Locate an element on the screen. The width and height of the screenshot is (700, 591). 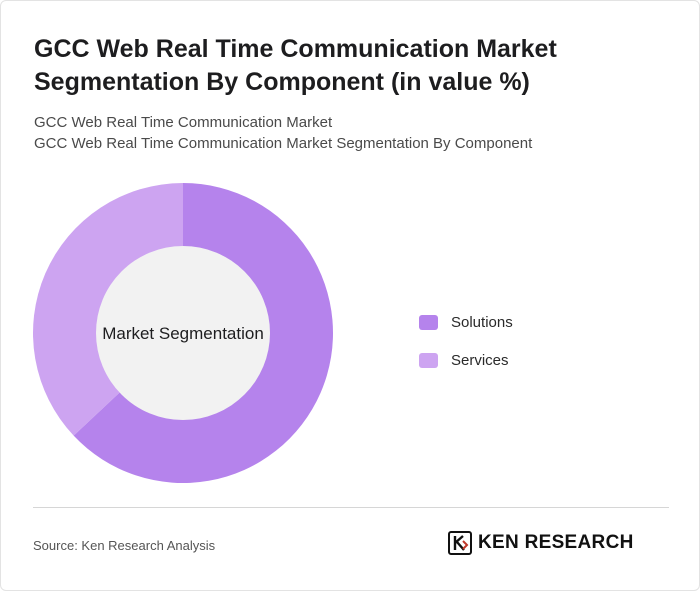
chart-legend: Solutions Services is located at coordinates (466, 341).